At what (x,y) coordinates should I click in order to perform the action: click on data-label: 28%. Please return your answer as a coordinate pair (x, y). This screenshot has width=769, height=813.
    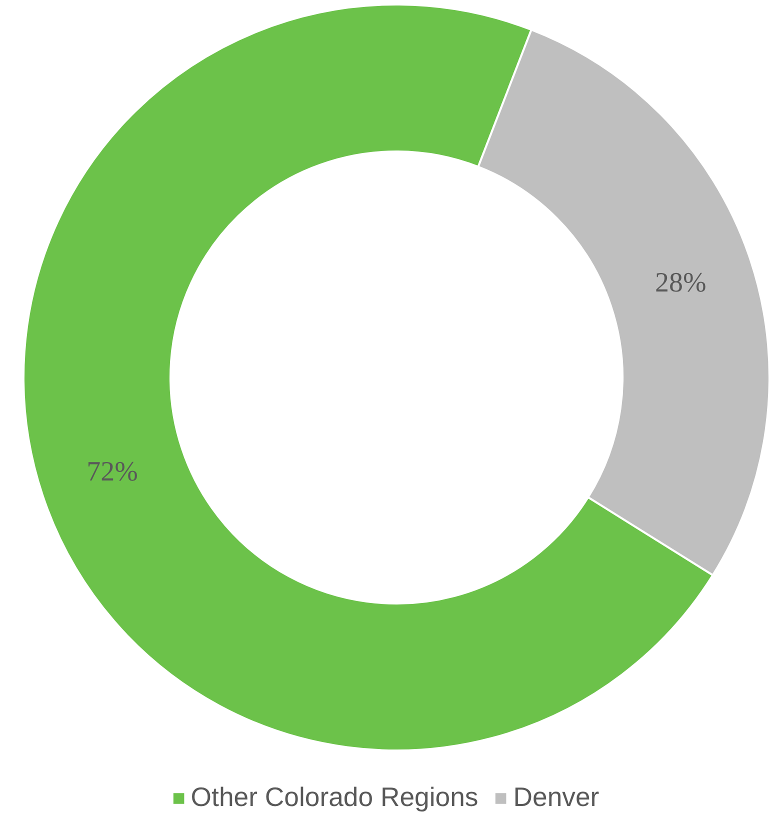
    Looking at the image, I should click on (680, 282).